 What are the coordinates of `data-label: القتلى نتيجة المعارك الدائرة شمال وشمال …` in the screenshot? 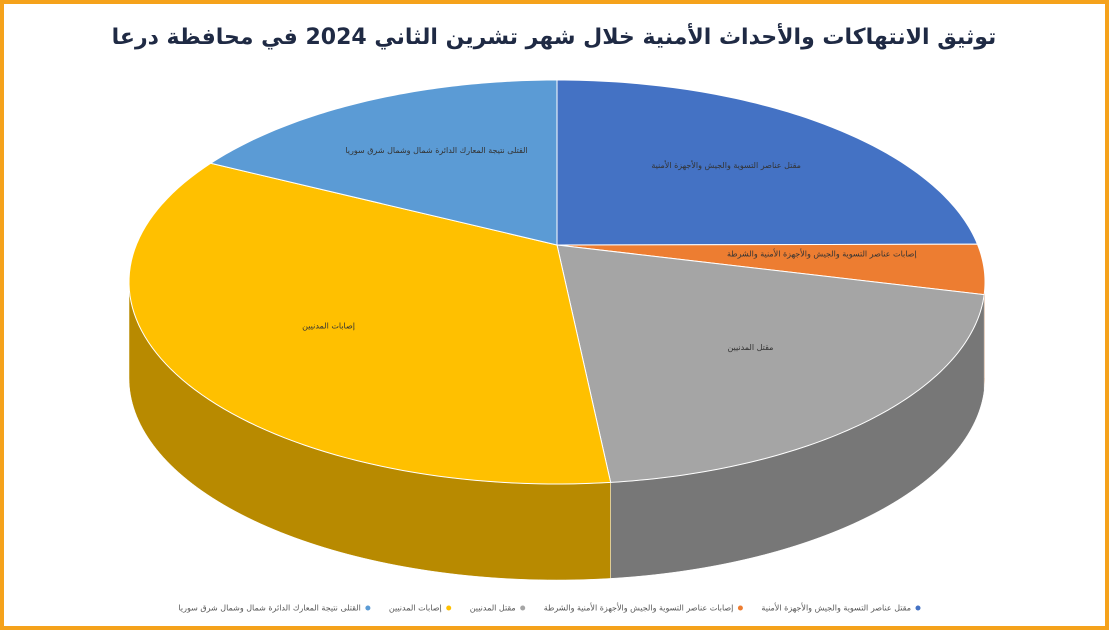 It's located at (436, 150).